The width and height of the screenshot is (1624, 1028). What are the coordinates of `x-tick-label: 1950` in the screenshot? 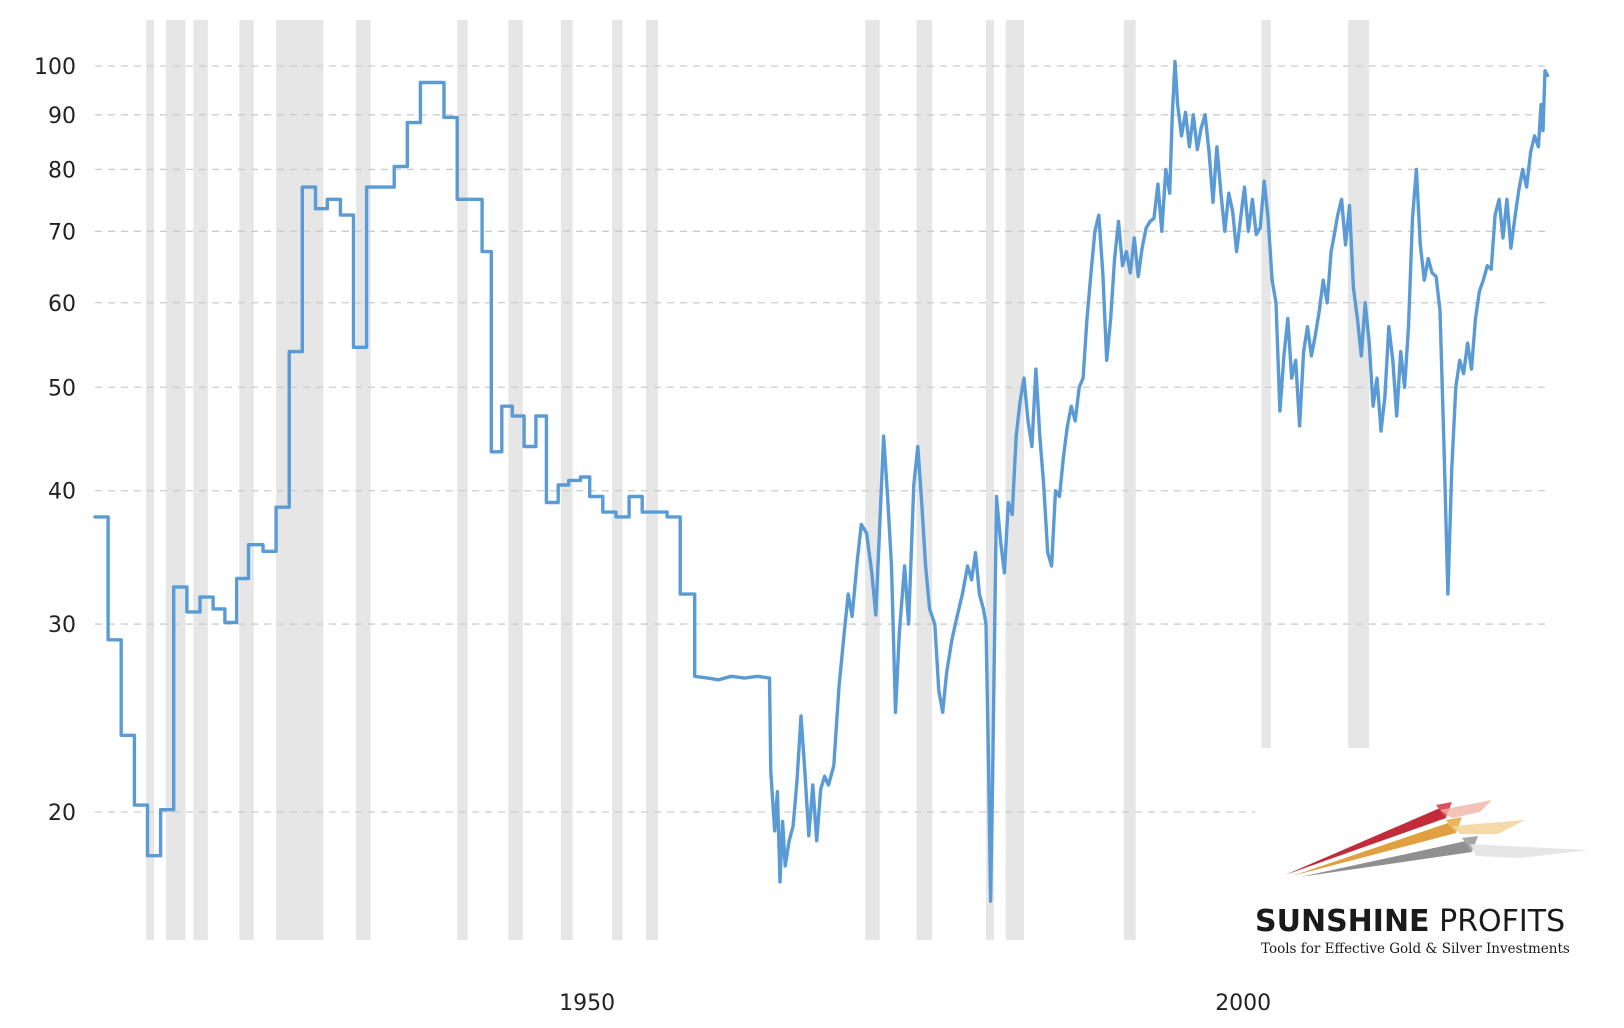 It's located at (587, 1003).